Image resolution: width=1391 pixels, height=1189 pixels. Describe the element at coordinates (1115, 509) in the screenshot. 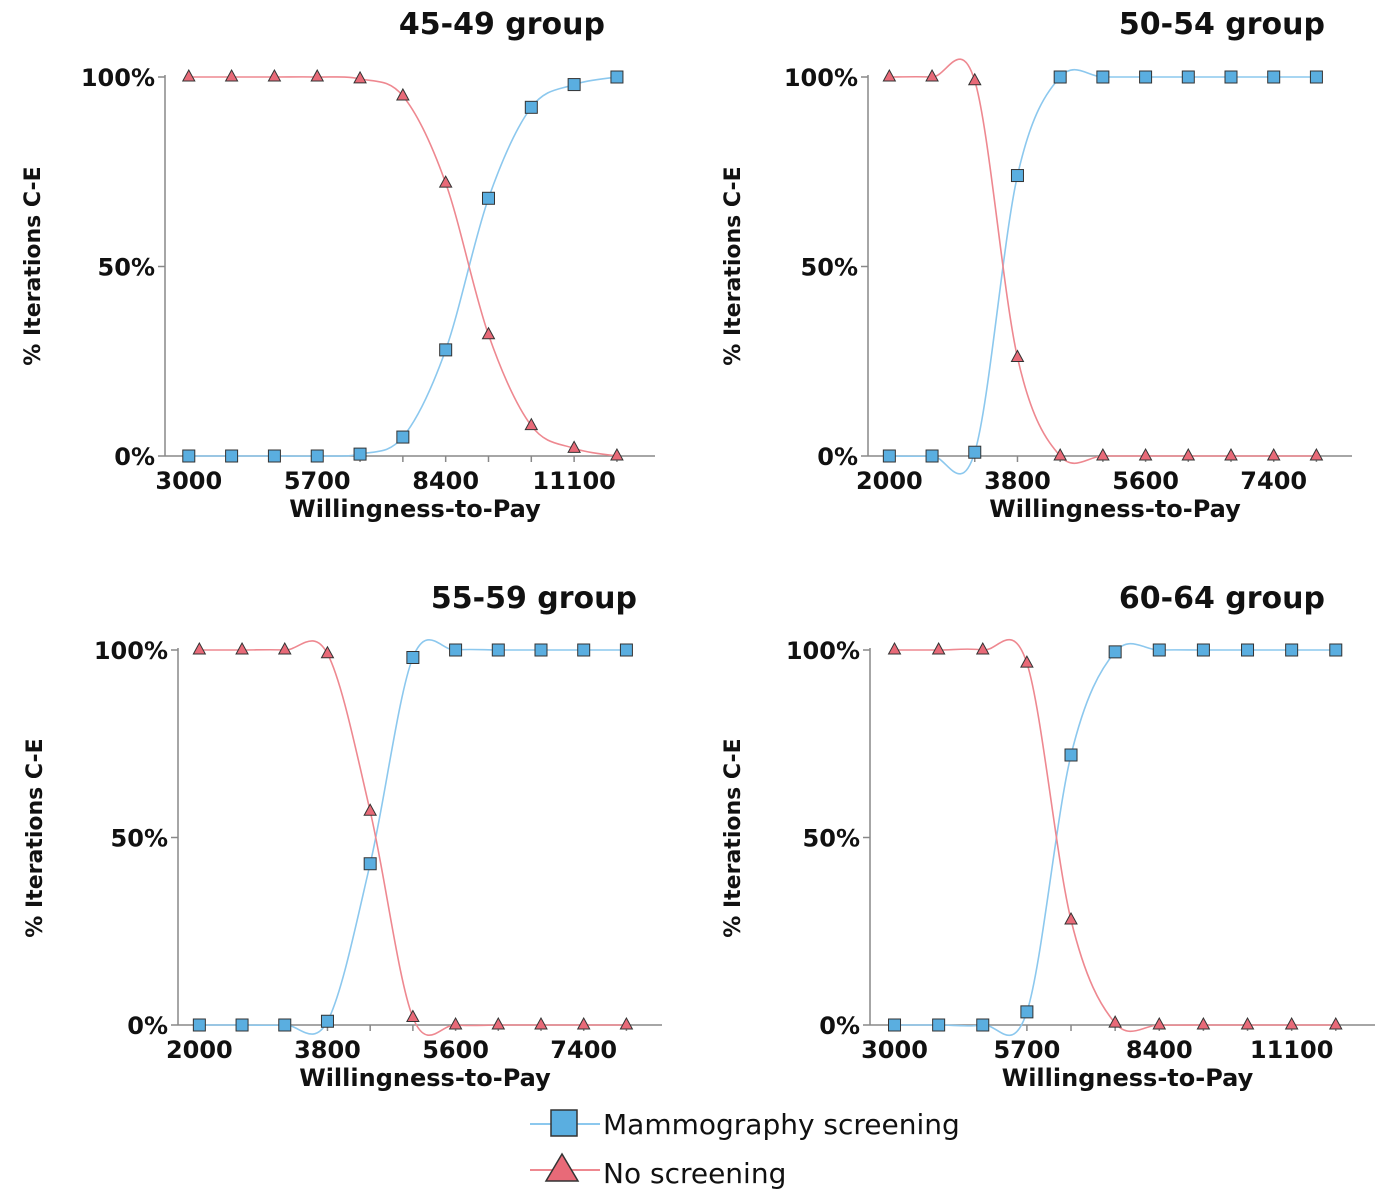

I see `x-axis-label: Willingness-to-Pay` at that location.